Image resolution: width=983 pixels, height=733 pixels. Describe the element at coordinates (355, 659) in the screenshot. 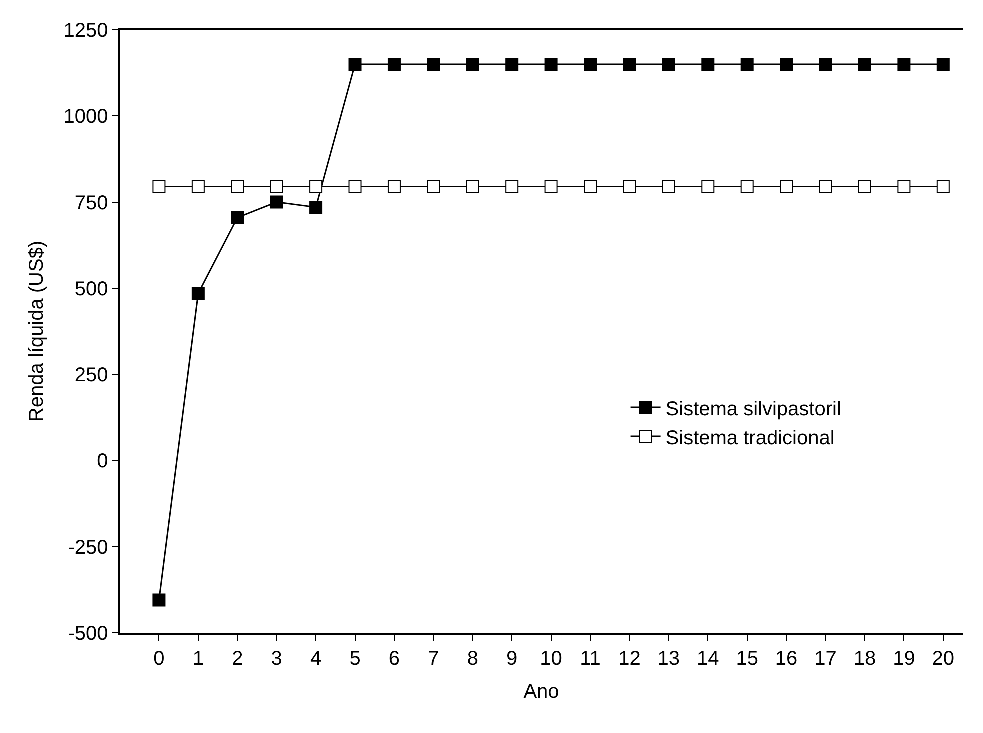

I see `x-tick-label: 5` at that location.